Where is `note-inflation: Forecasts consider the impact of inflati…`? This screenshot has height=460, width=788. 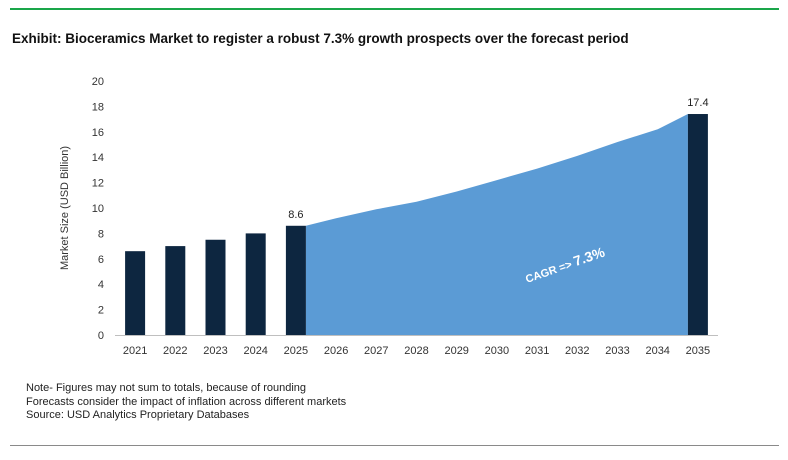
note-inflation: Forecasts consider the impact of inflati… is located at coordinates (186, 401).